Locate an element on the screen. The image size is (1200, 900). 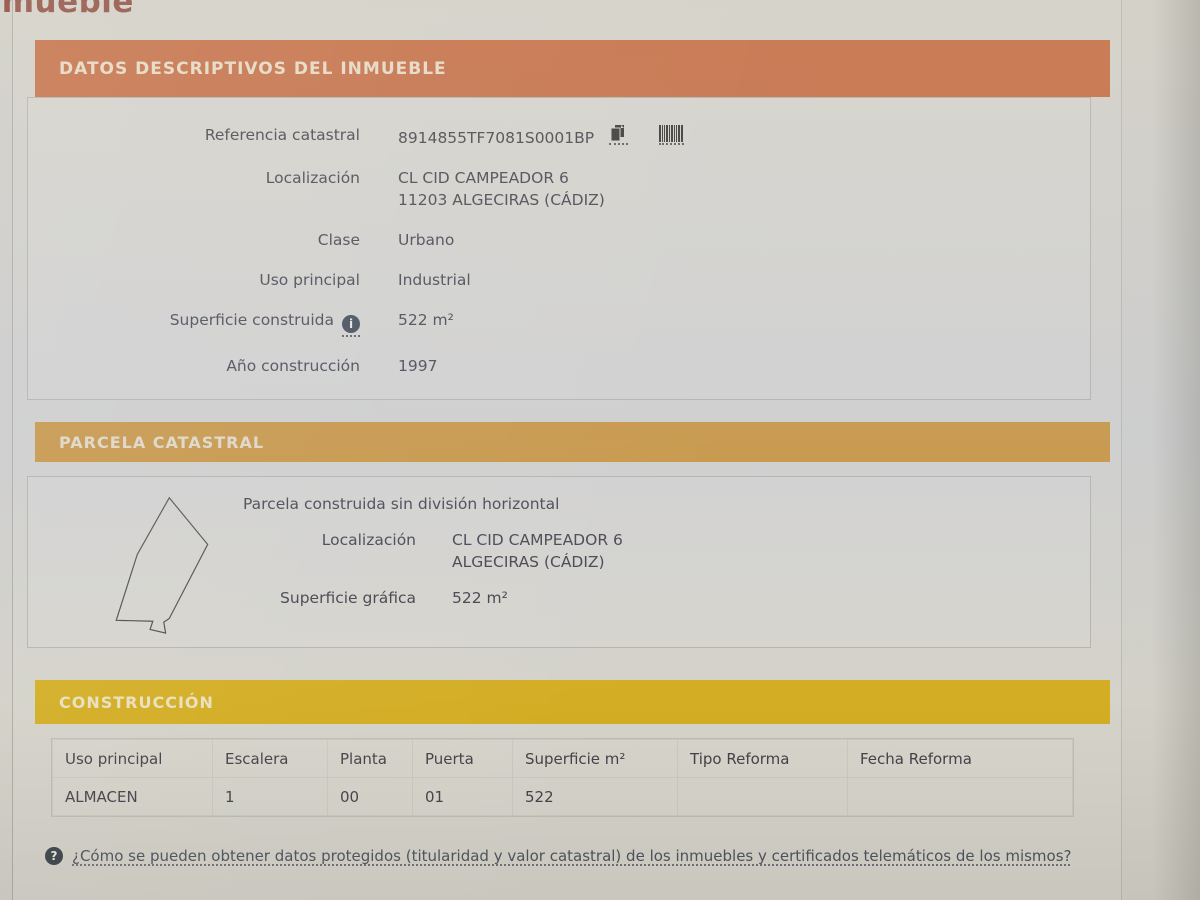
uso-principal-value: Industrial is located at coordinates (434, 280).